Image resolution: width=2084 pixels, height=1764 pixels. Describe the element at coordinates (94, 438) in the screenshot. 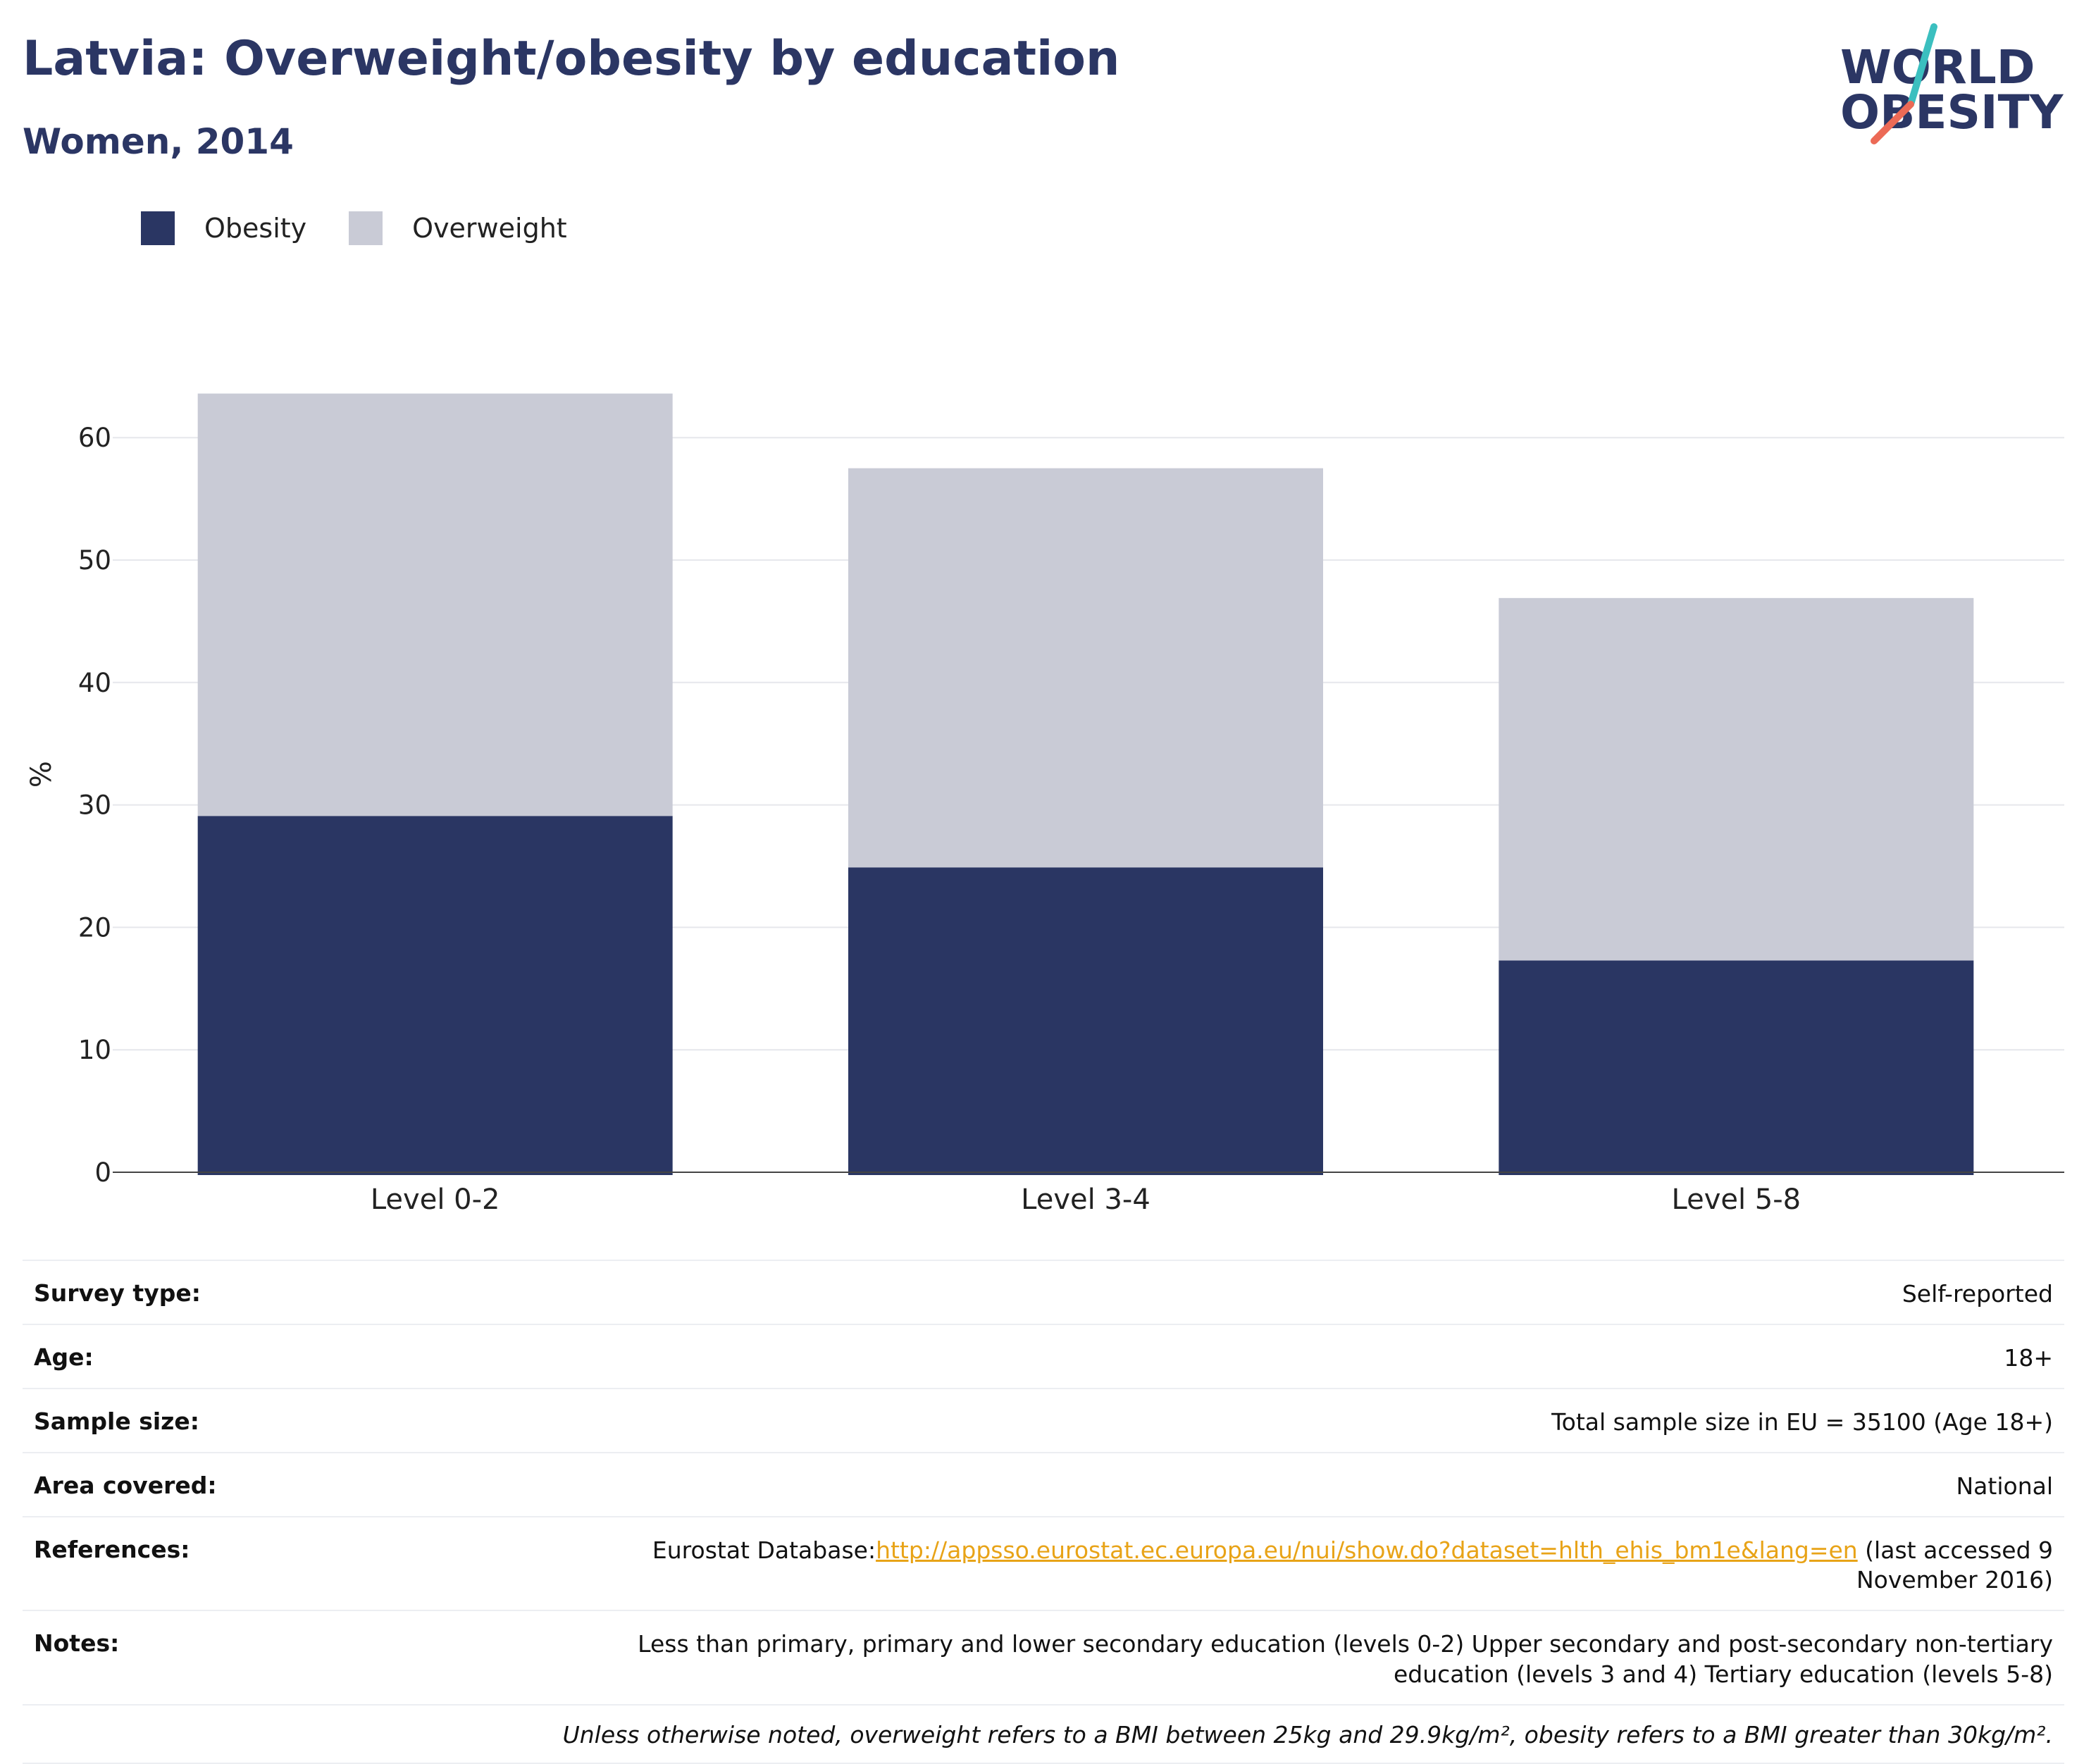

I see `y-tick-label: 60` at that location.